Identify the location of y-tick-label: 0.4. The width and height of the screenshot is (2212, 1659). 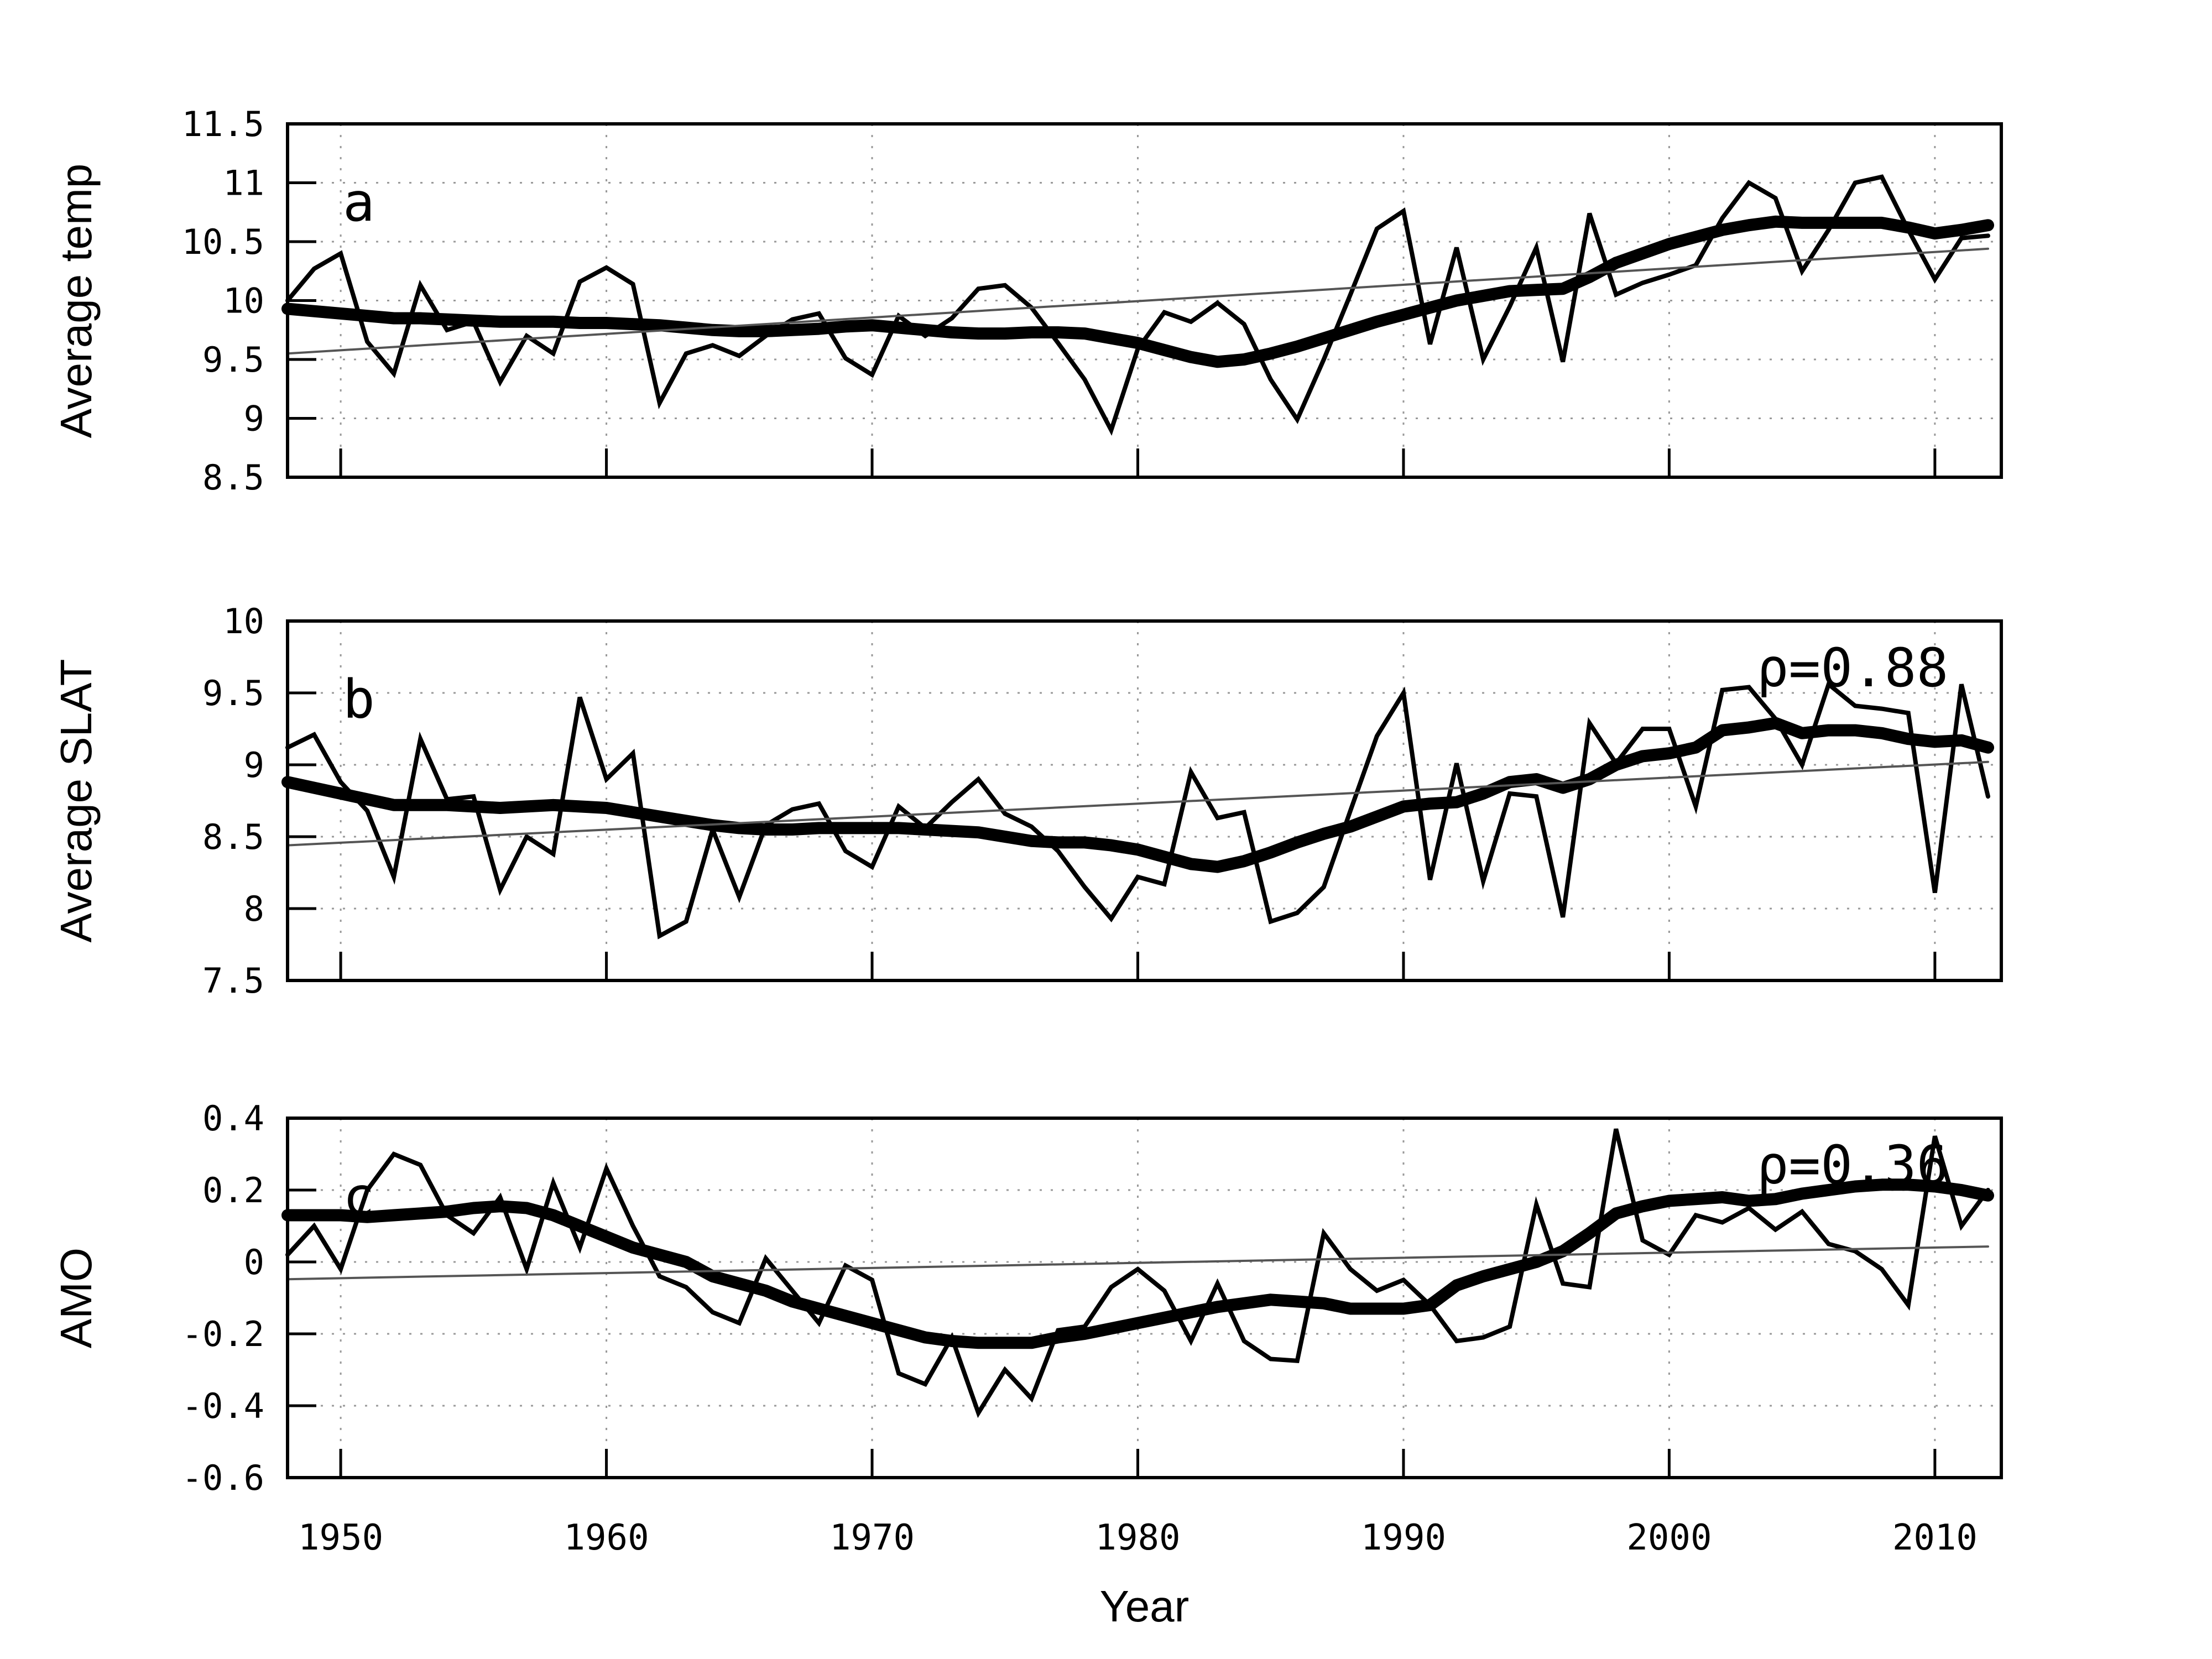
(233, 1119).